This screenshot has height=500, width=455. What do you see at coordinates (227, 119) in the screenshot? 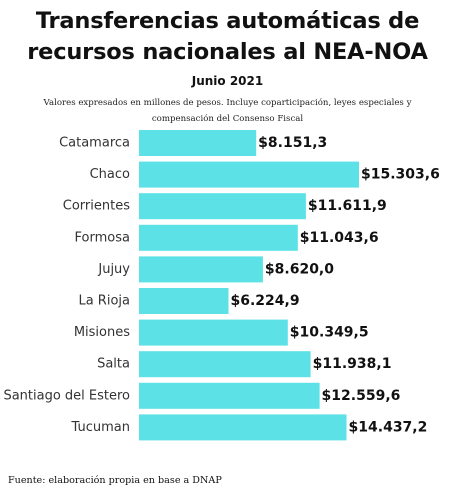
I see `chart-note-line-2: compensación del Consenso Fiscal` at bounding box center [227, 119].